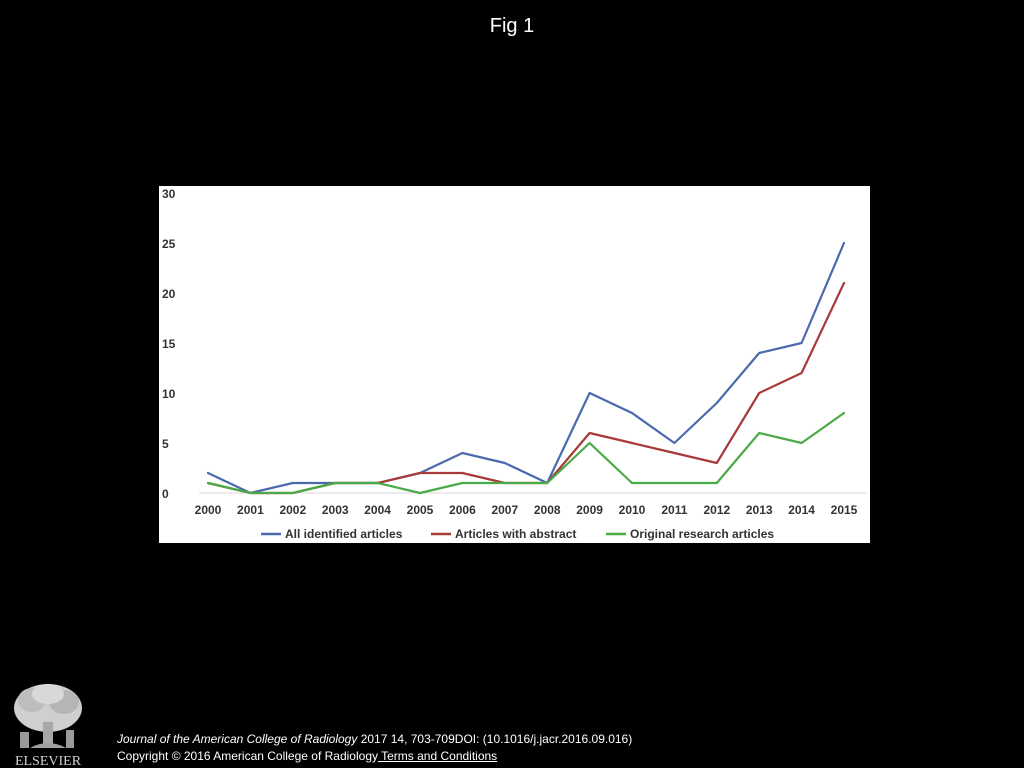  Describe the element at coordinates (208, 510) in the screenshot. I see `x-tick-label: 2000` at that location.